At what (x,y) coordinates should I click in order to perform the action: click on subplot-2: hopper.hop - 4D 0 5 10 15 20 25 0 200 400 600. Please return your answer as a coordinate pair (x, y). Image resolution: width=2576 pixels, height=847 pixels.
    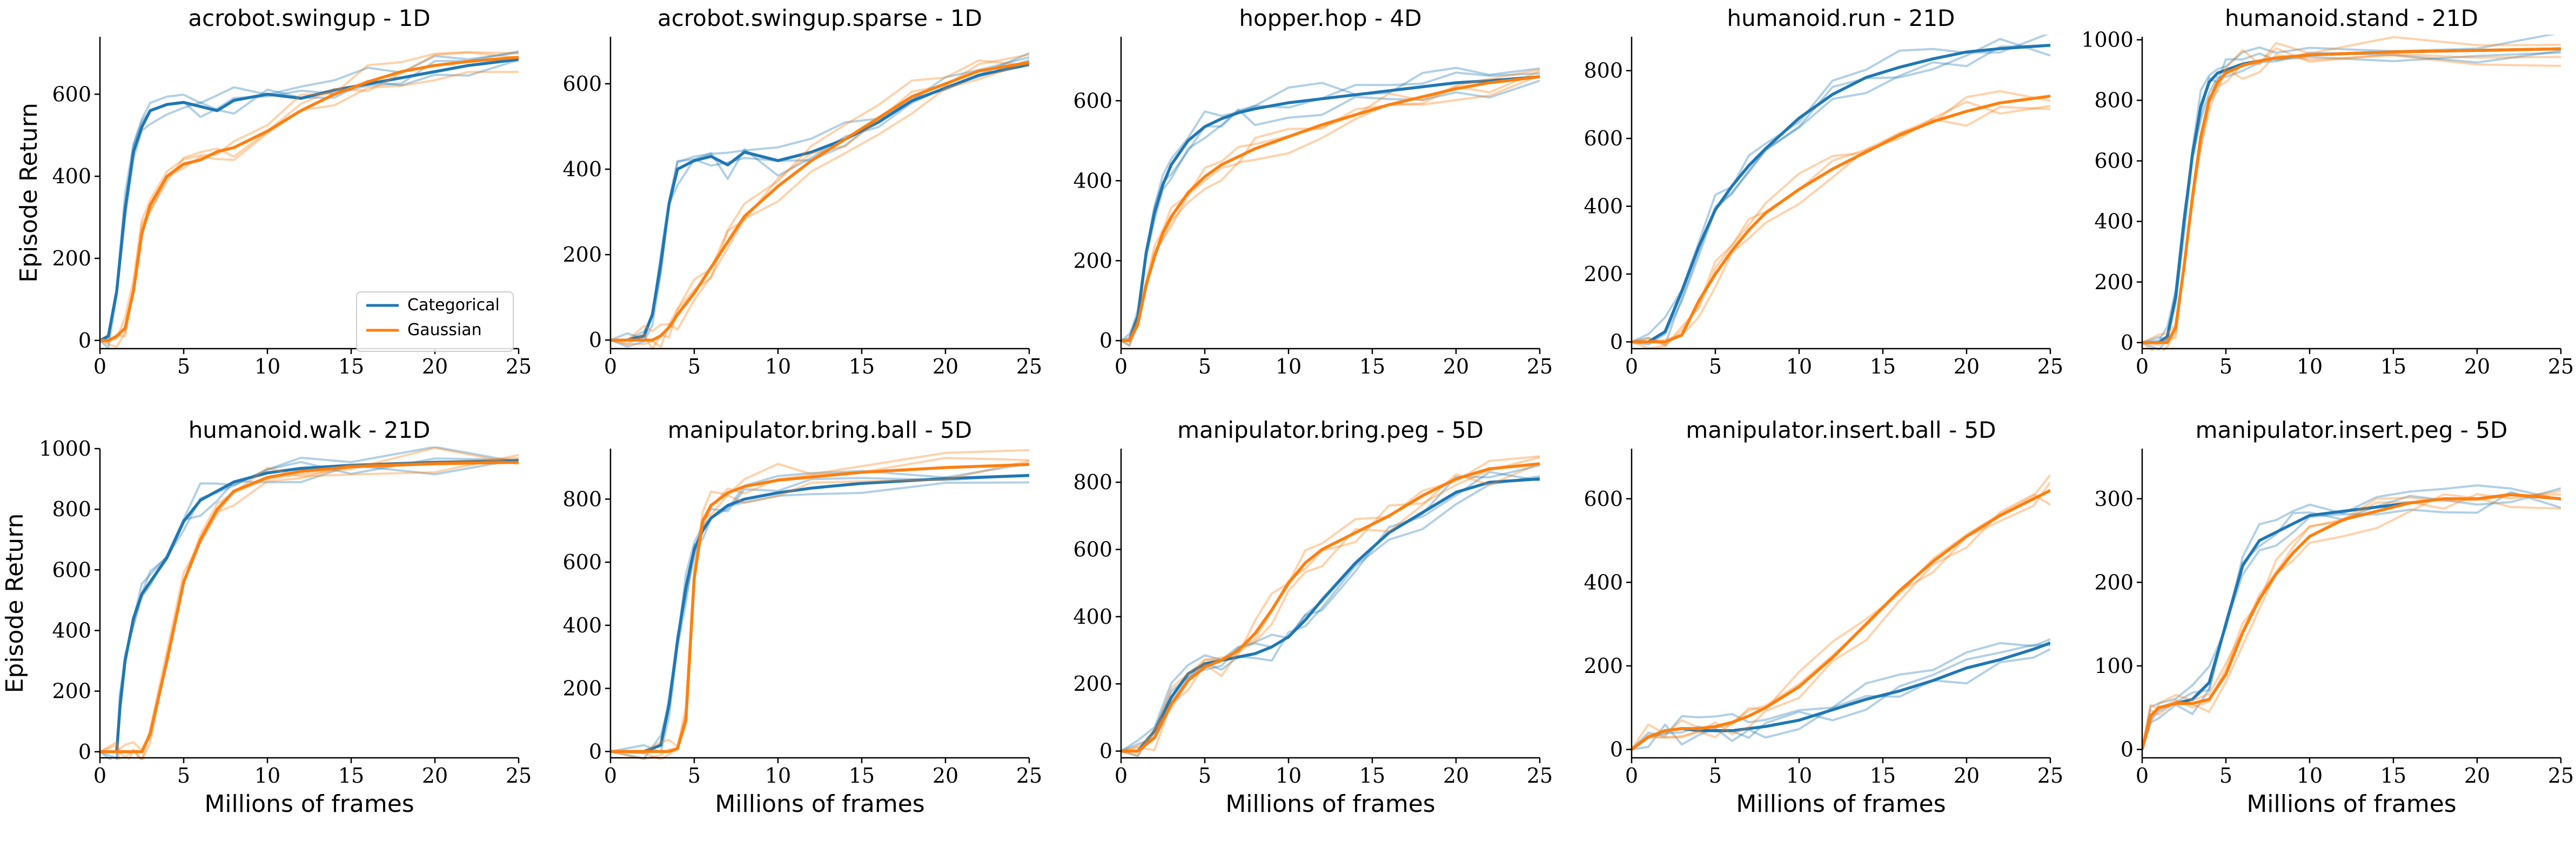
    Looking at the image, I should click on (1313, 191).